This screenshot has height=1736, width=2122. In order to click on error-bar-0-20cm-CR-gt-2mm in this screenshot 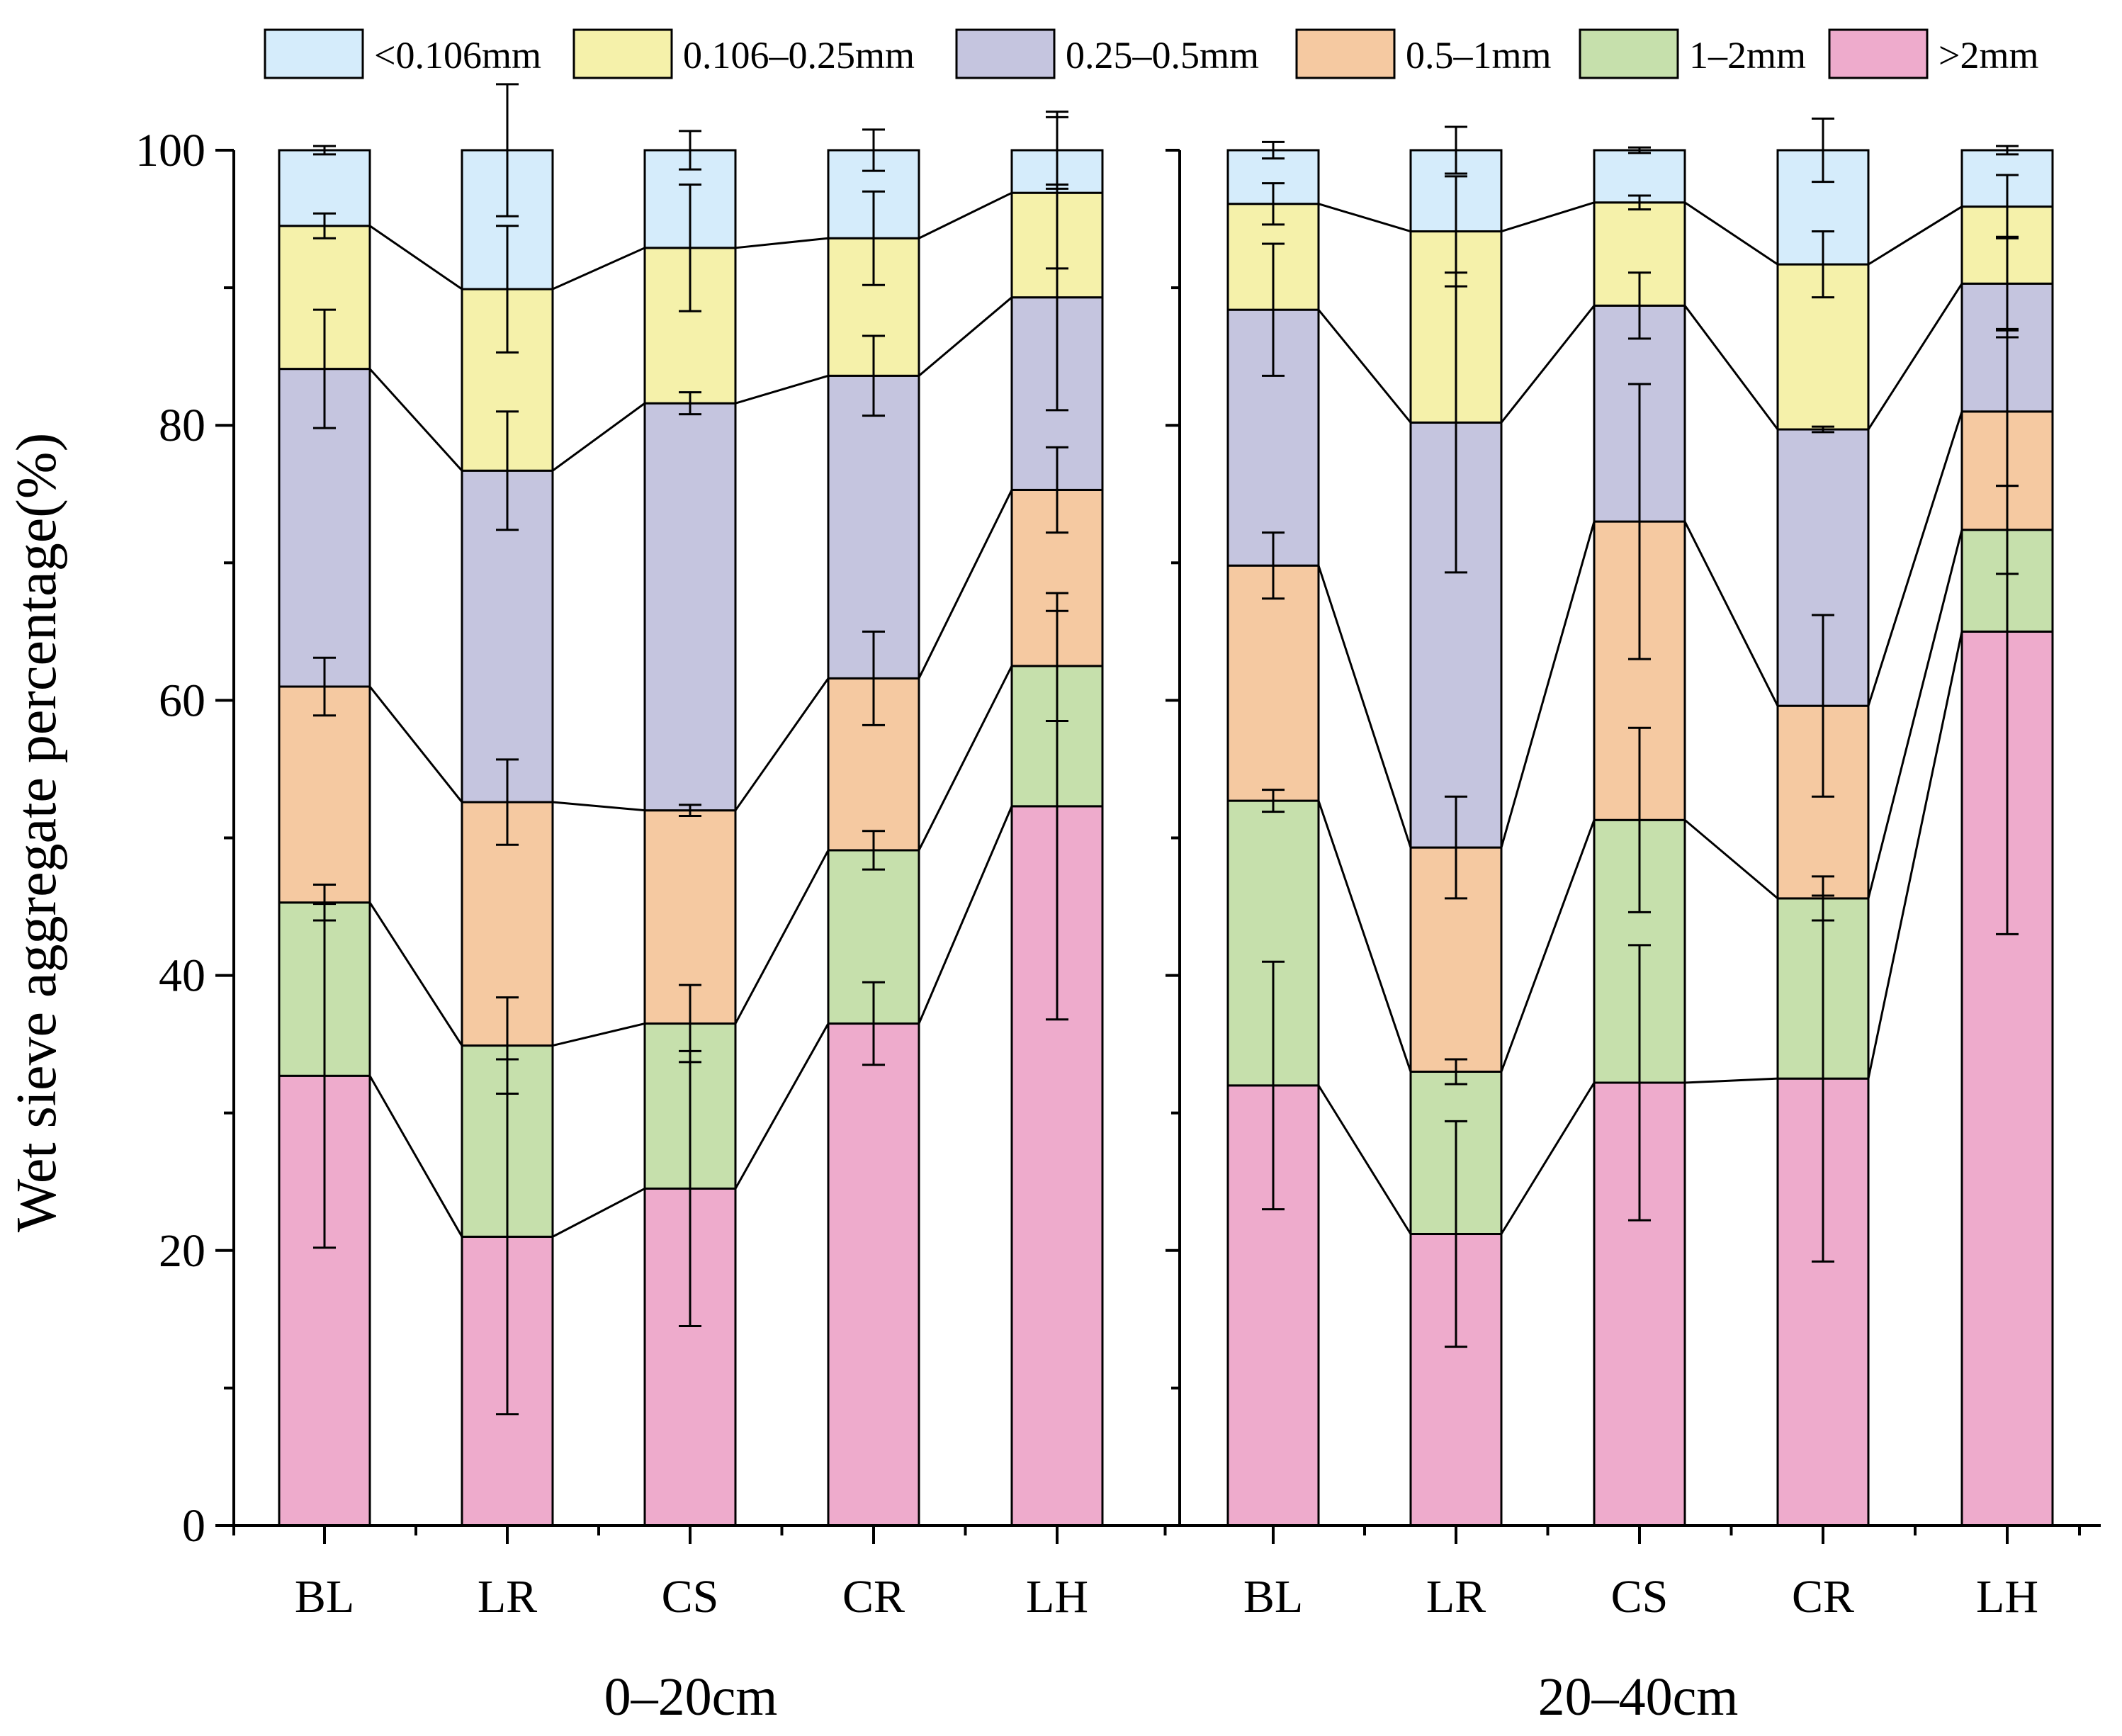, I will do `click(874, 1023)`.